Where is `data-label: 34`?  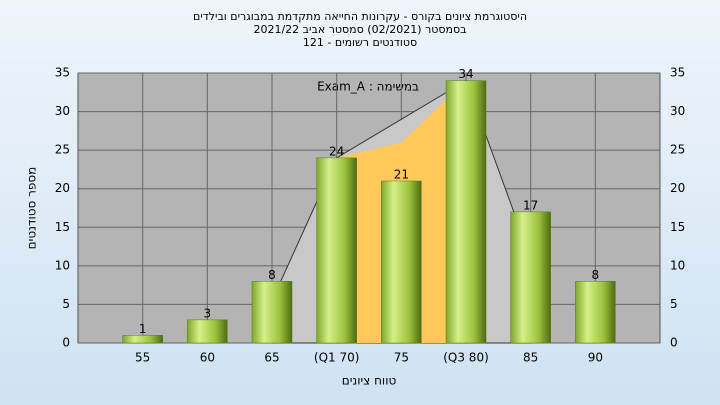 data-label: 34 is located at coordinates (465, 74).